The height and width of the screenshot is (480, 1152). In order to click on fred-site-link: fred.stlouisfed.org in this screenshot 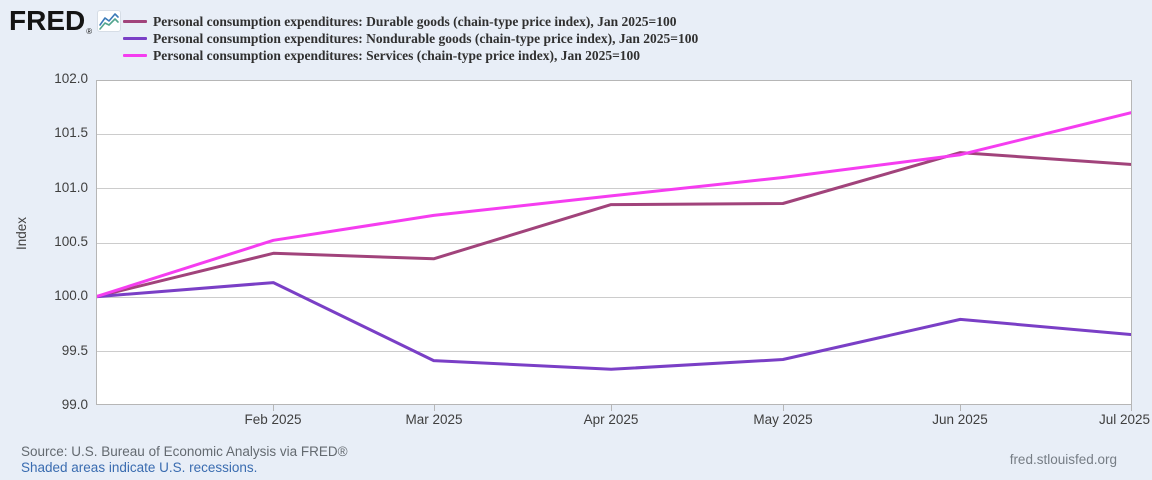, I will do `click(1063, 459)`.